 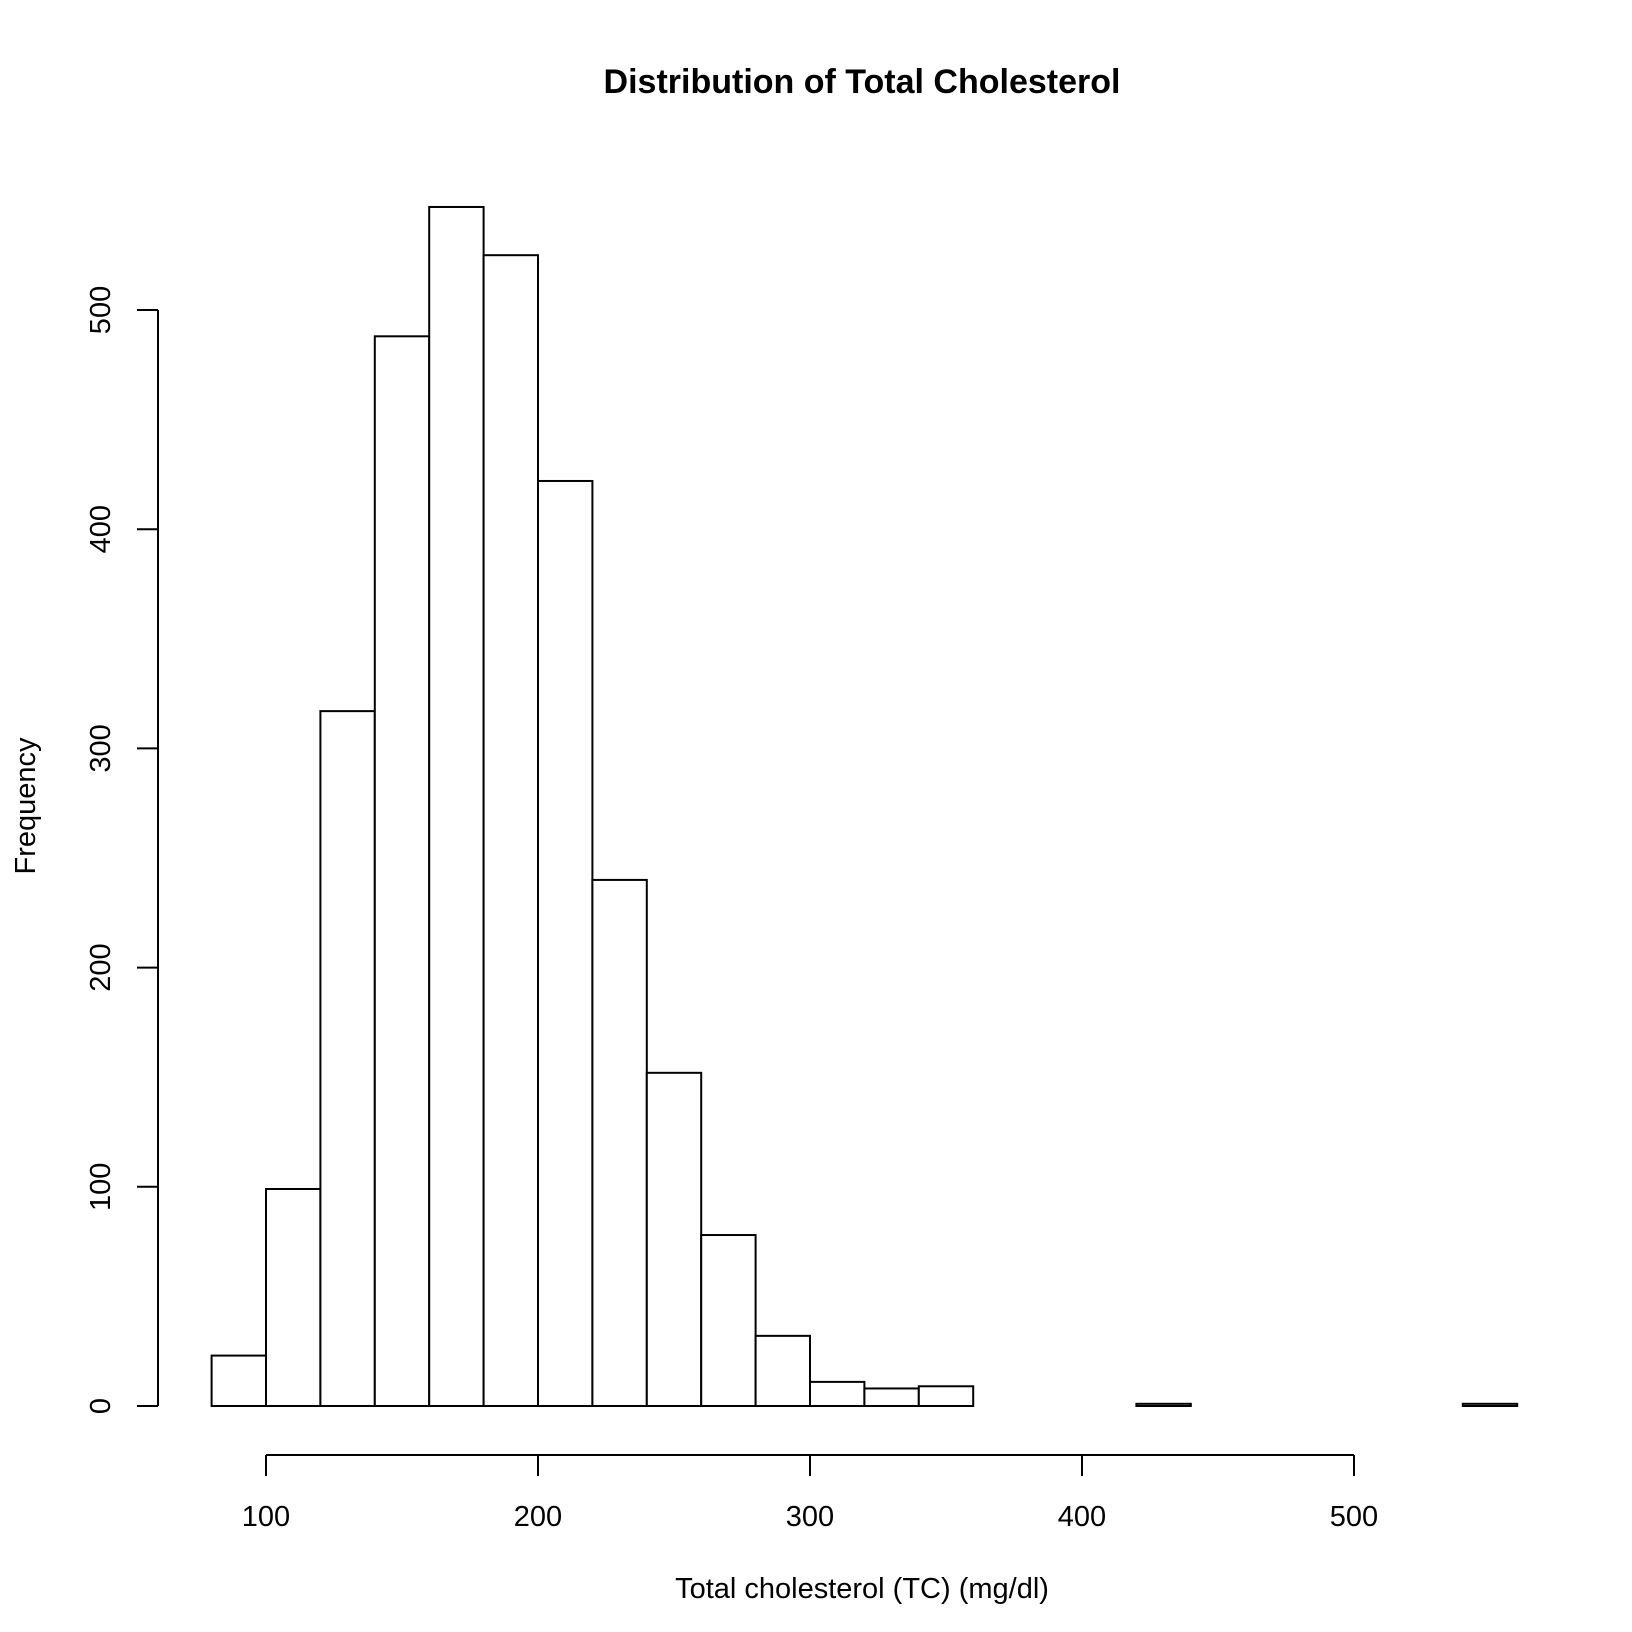 I want to click on x-axis: 100 200 300 400 500, so click(x=810, y=1493).